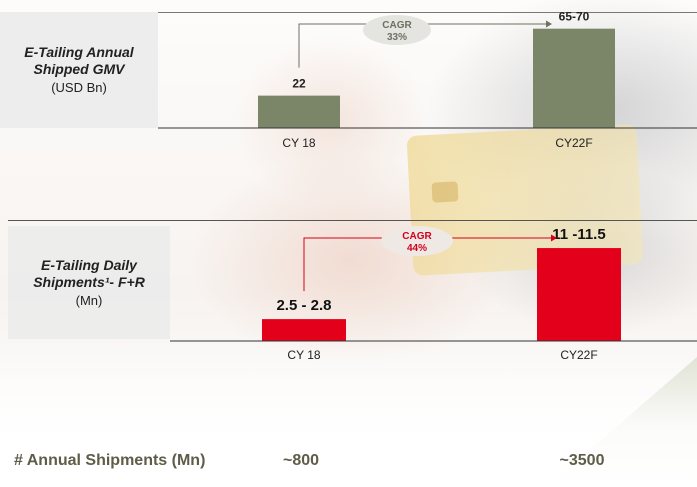 The width and height of the screenshot is (697, 487). I want to click on footer-label: # Annual Shipments (Mn), so click(110, 460).